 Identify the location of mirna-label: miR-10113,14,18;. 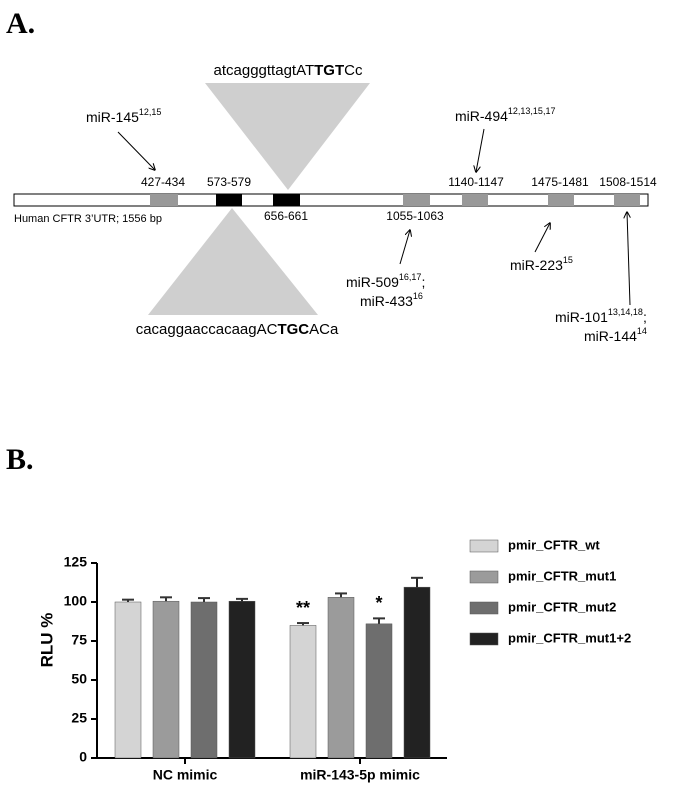
(601, 315).